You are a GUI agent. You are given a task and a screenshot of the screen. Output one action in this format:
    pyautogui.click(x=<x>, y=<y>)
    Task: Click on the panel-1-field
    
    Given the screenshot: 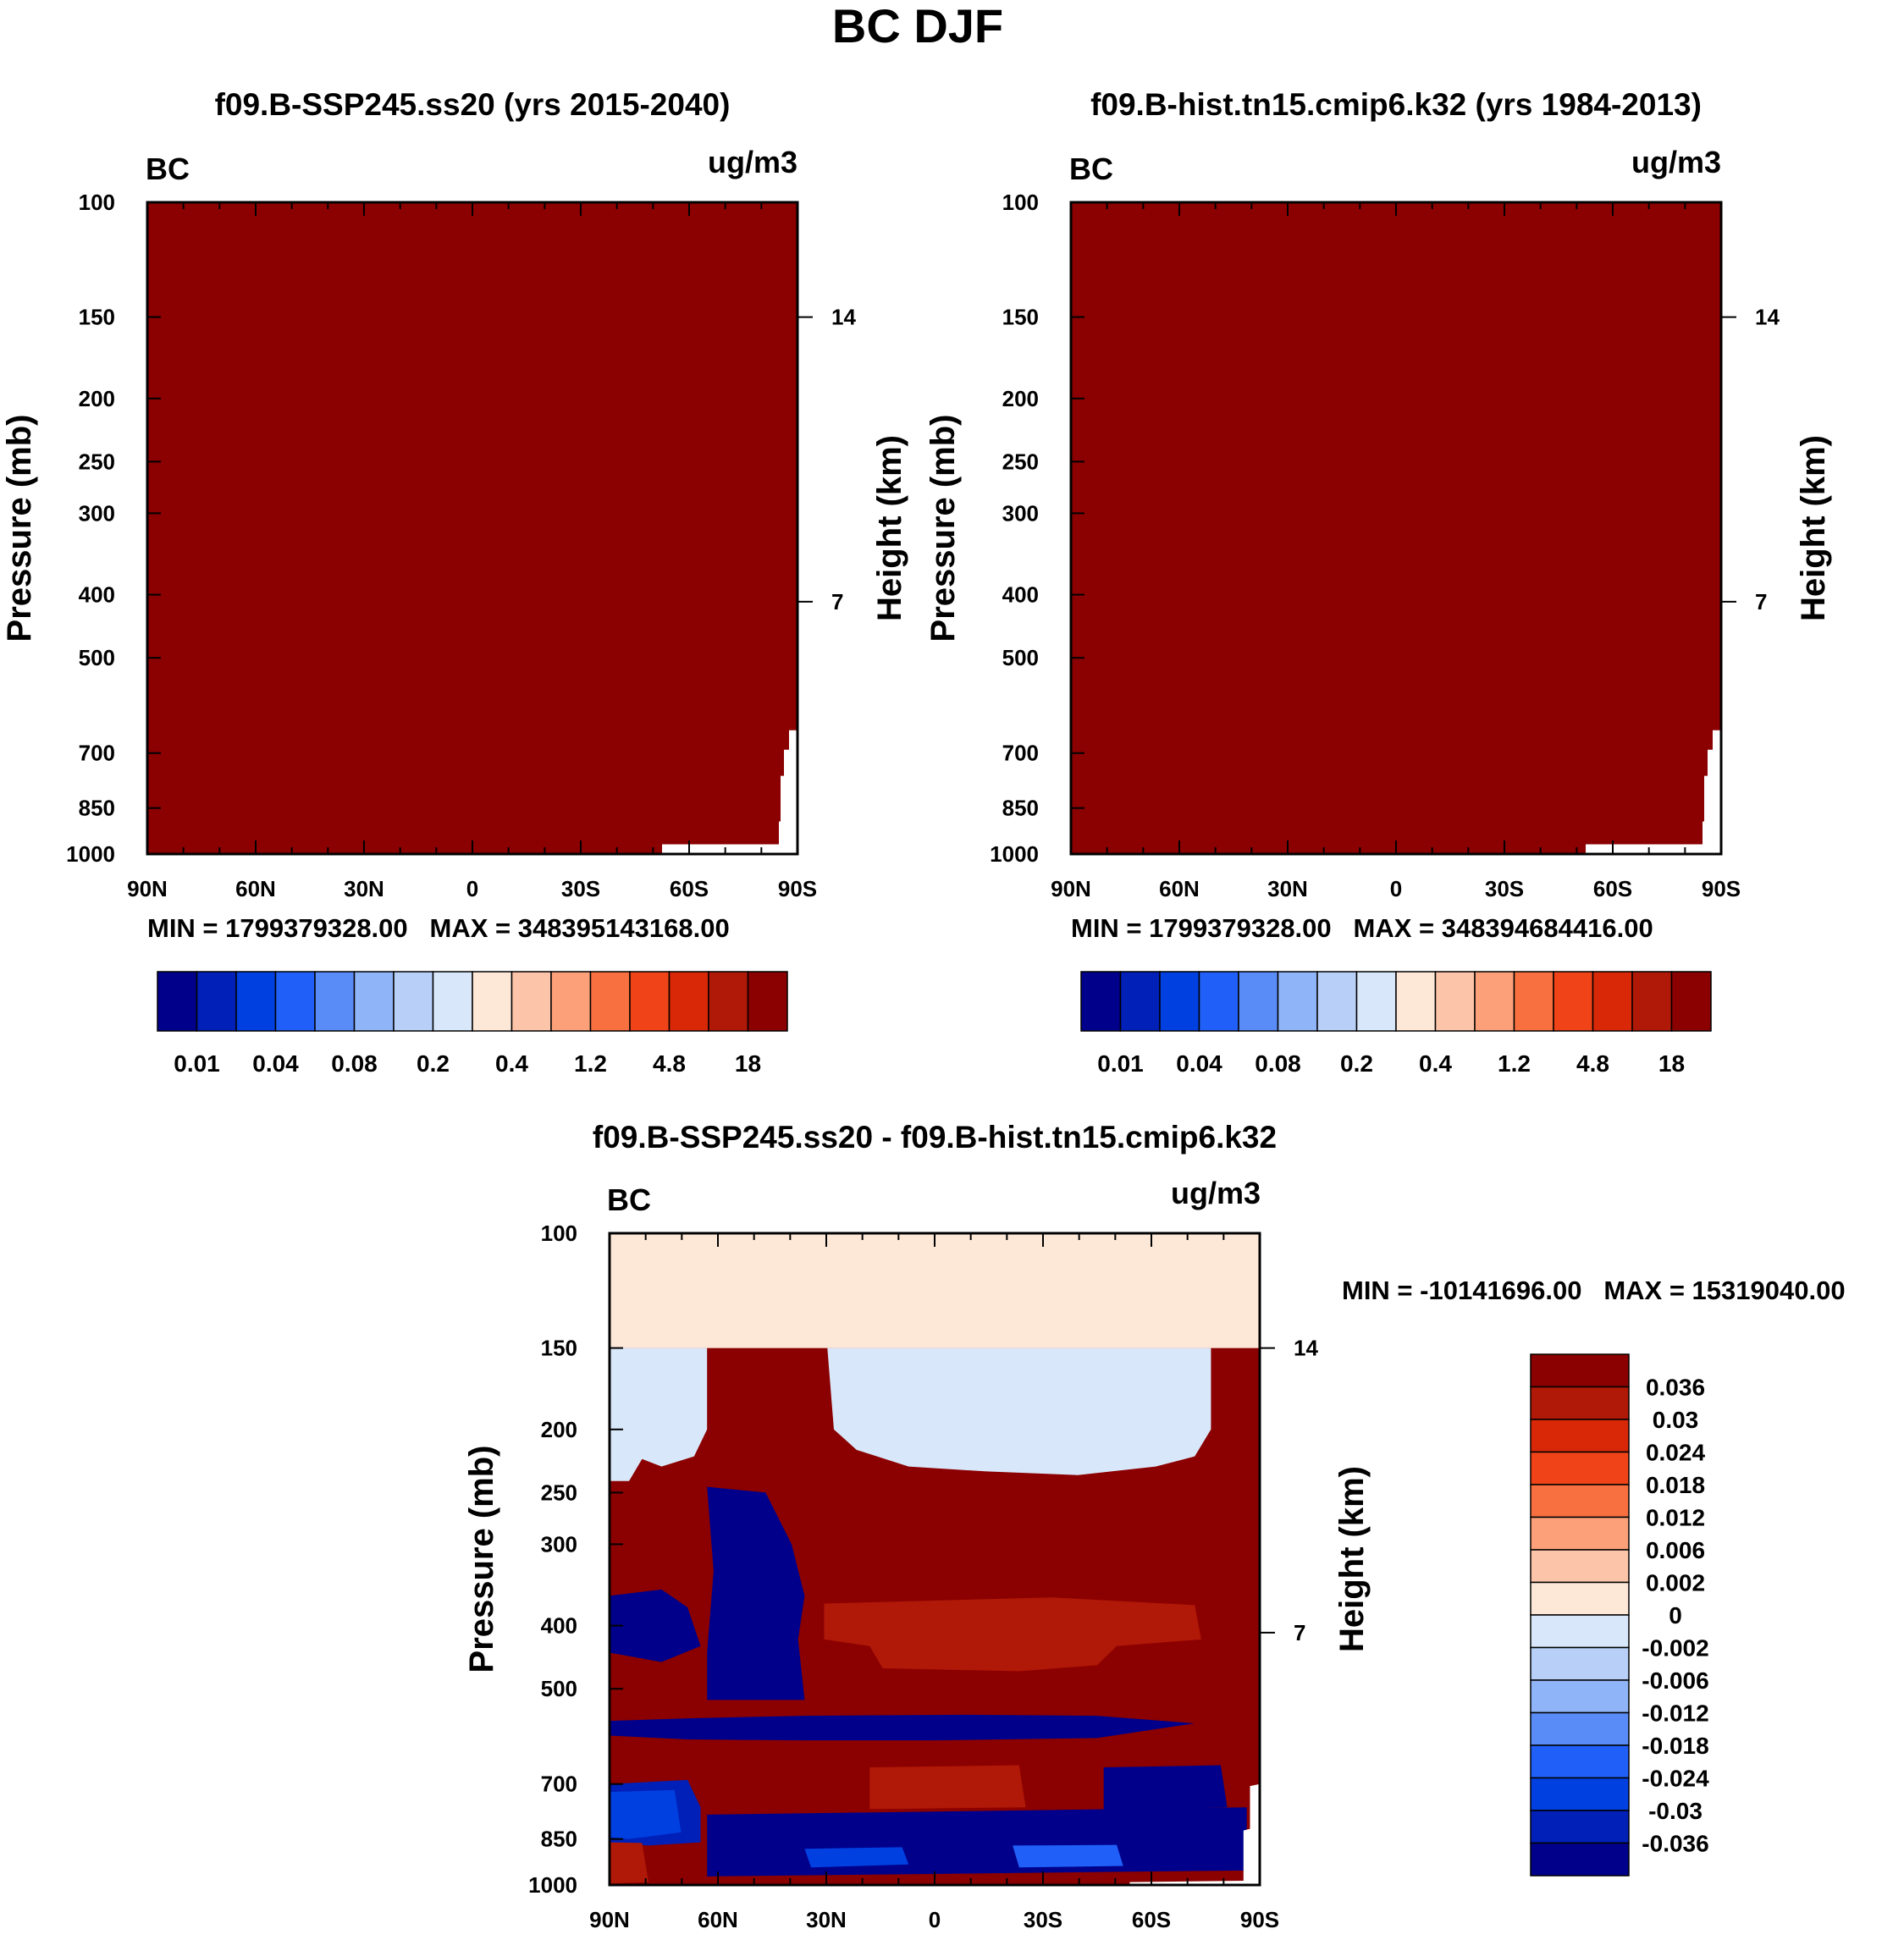 What is the action you would take?
    pyautogui.click(x=472, y=528)
    